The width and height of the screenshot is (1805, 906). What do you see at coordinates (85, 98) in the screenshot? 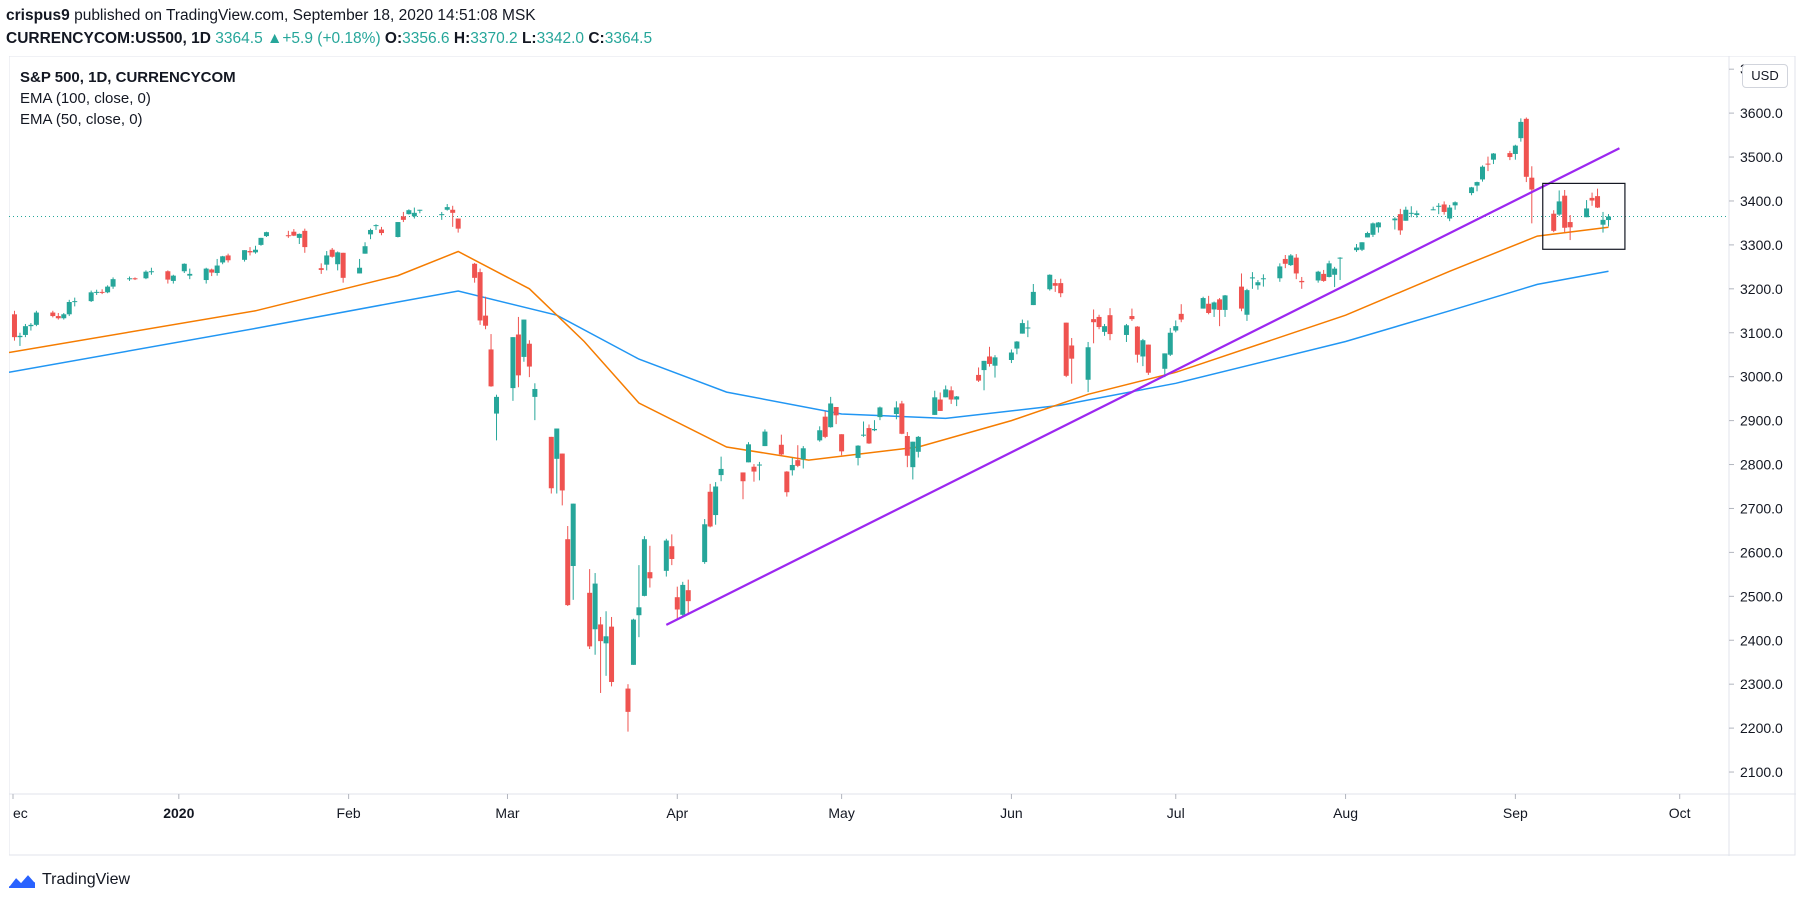
I see `legend-ema100: EMA (100, close, 0)` at bounding box center [85, 98].